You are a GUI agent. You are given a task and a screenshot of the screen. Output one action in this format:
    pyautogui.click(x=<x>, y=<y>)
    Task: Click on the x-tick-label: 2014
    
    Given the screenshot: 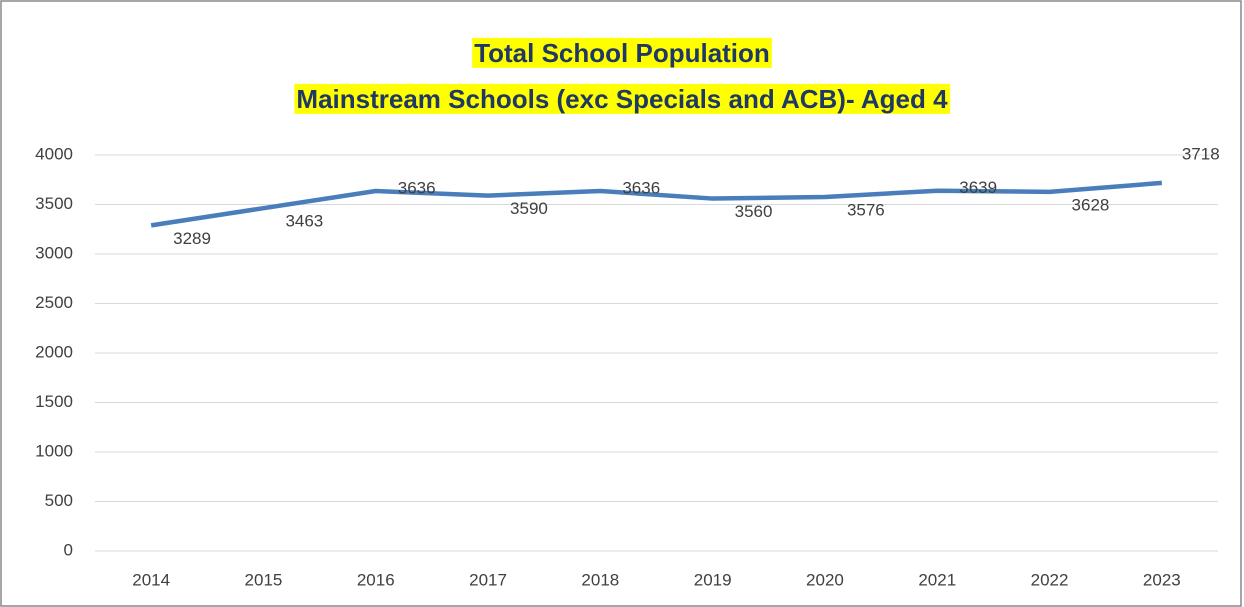 What is the action you would take?
    pyautogui.click(x=151, y=579)
    